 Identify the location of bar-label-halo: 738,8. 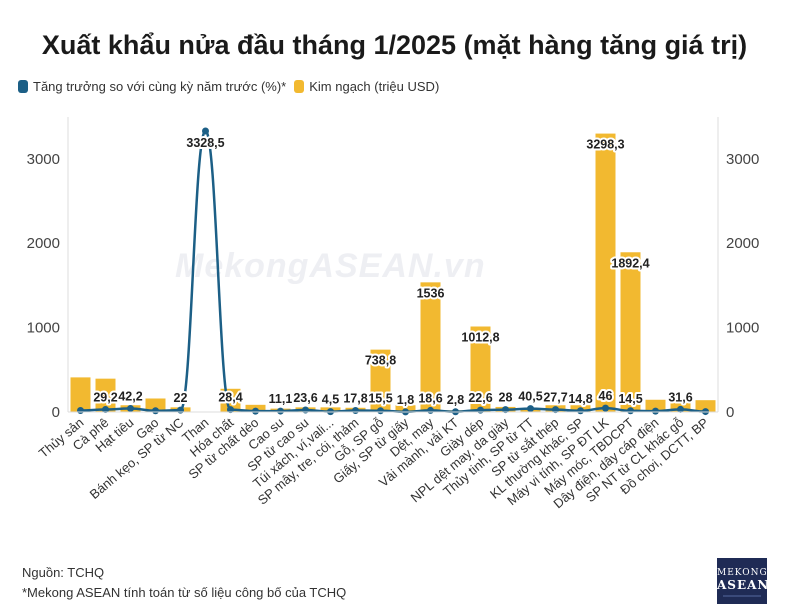
(380, 361).